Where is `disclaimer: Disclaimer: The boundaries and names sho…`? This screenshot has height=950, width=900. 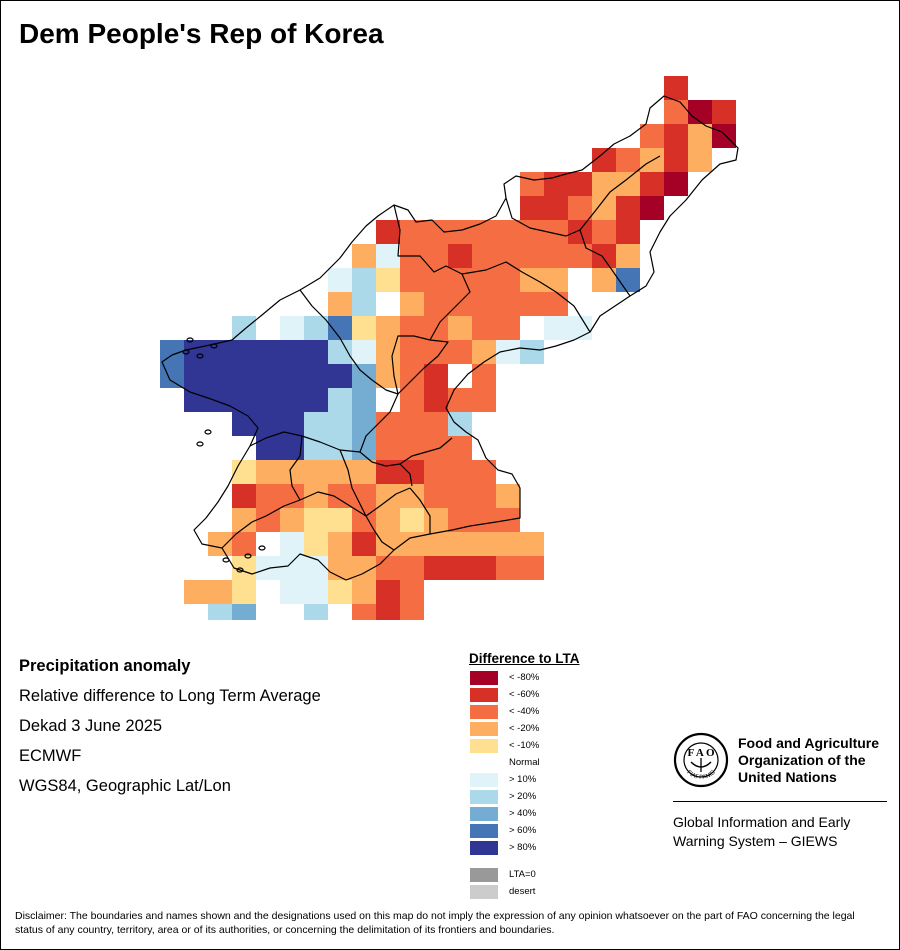
disclaimer: Disclaimer: The boundaries and names sho… is located at coordinates (435, 923).